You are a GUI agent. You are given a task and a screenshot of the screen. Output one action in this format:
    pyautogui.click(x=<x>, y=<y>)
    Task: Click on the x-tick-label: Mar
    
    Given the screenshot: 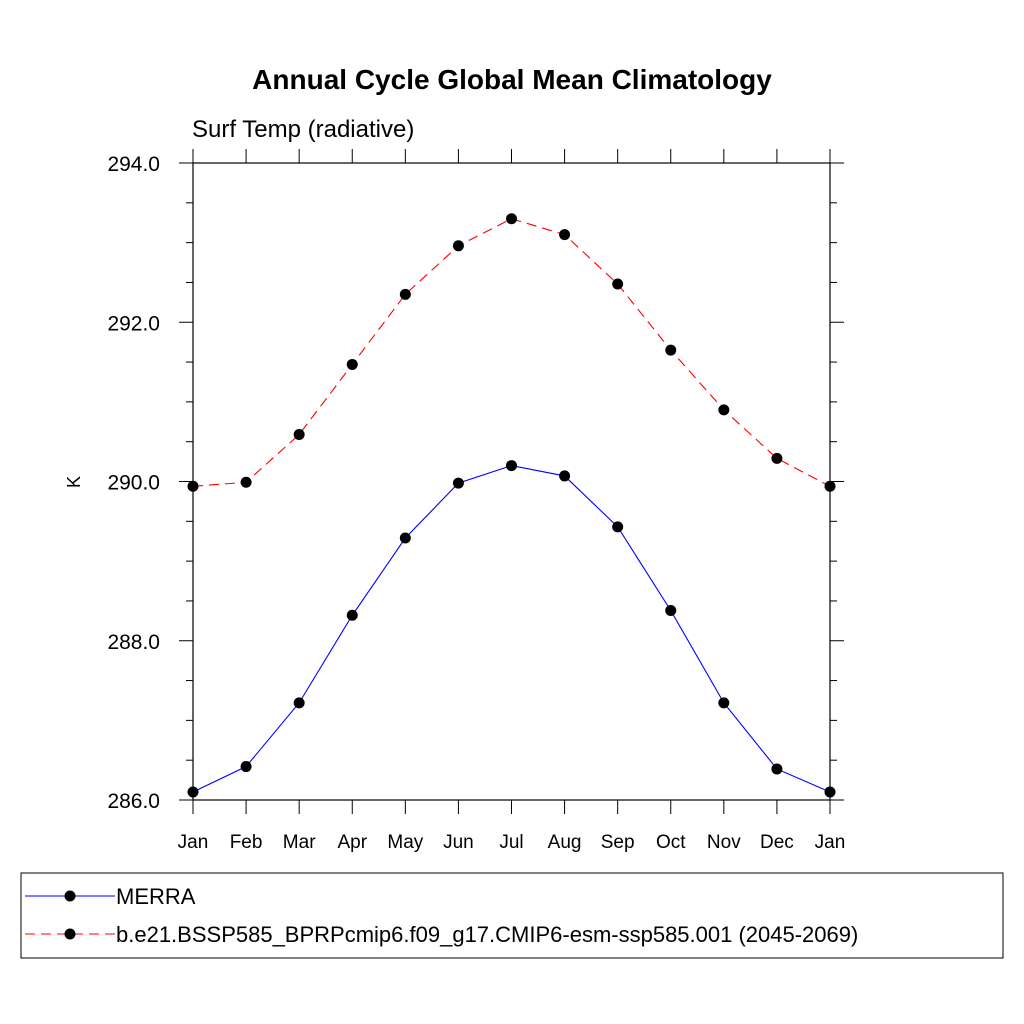 What is the action you would take?
    pyautogui.click(x=299, y=842)
    